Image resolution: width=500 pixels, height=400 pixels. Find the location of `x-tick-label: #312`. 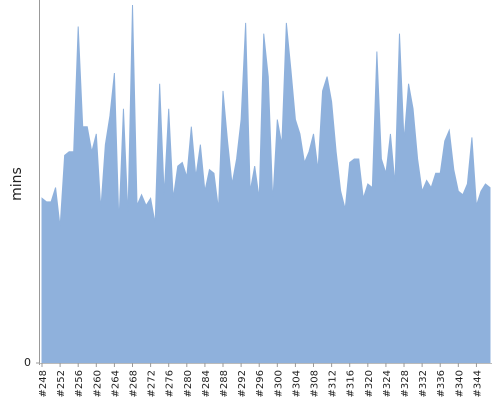

x-tick-label: #312 is located at coordinates (333, 383).